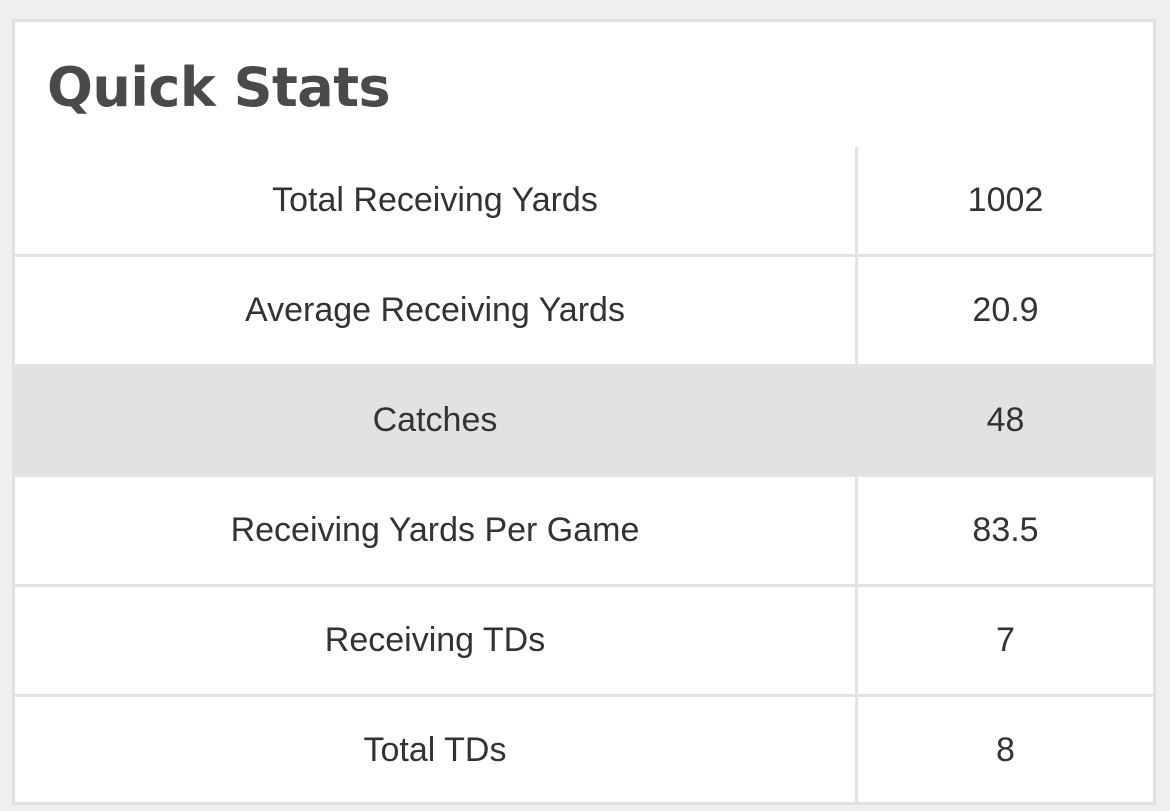 This screenshot has height=811, width=1170. What do you see at coordinates (1004, 531) in the screenshot?
I see `stat-value: 83.5` at bounding box center [1004, 531].